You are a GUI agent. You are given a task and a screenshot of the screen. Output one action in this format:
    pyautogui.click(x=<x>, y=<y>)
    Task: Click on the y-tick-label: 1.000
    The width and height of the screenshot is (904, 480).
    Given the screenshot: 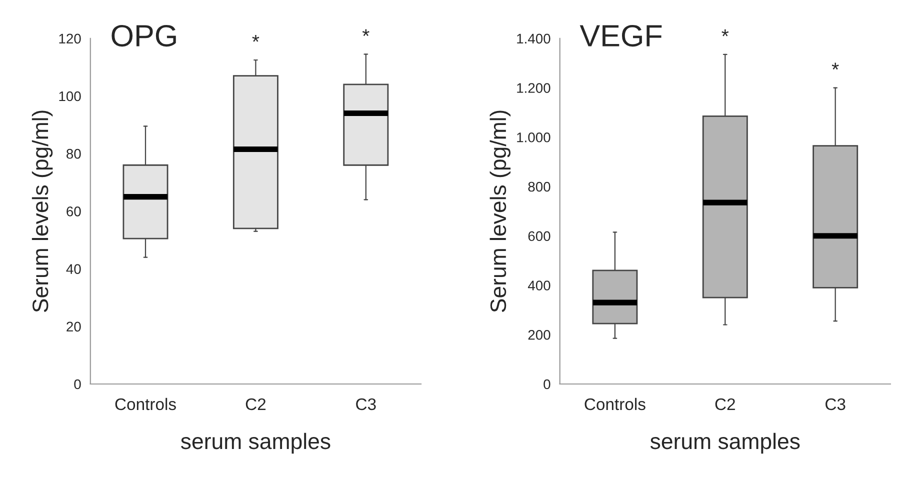 What is the action you would take?
    pyautogui.click(x=533, y=137)
    